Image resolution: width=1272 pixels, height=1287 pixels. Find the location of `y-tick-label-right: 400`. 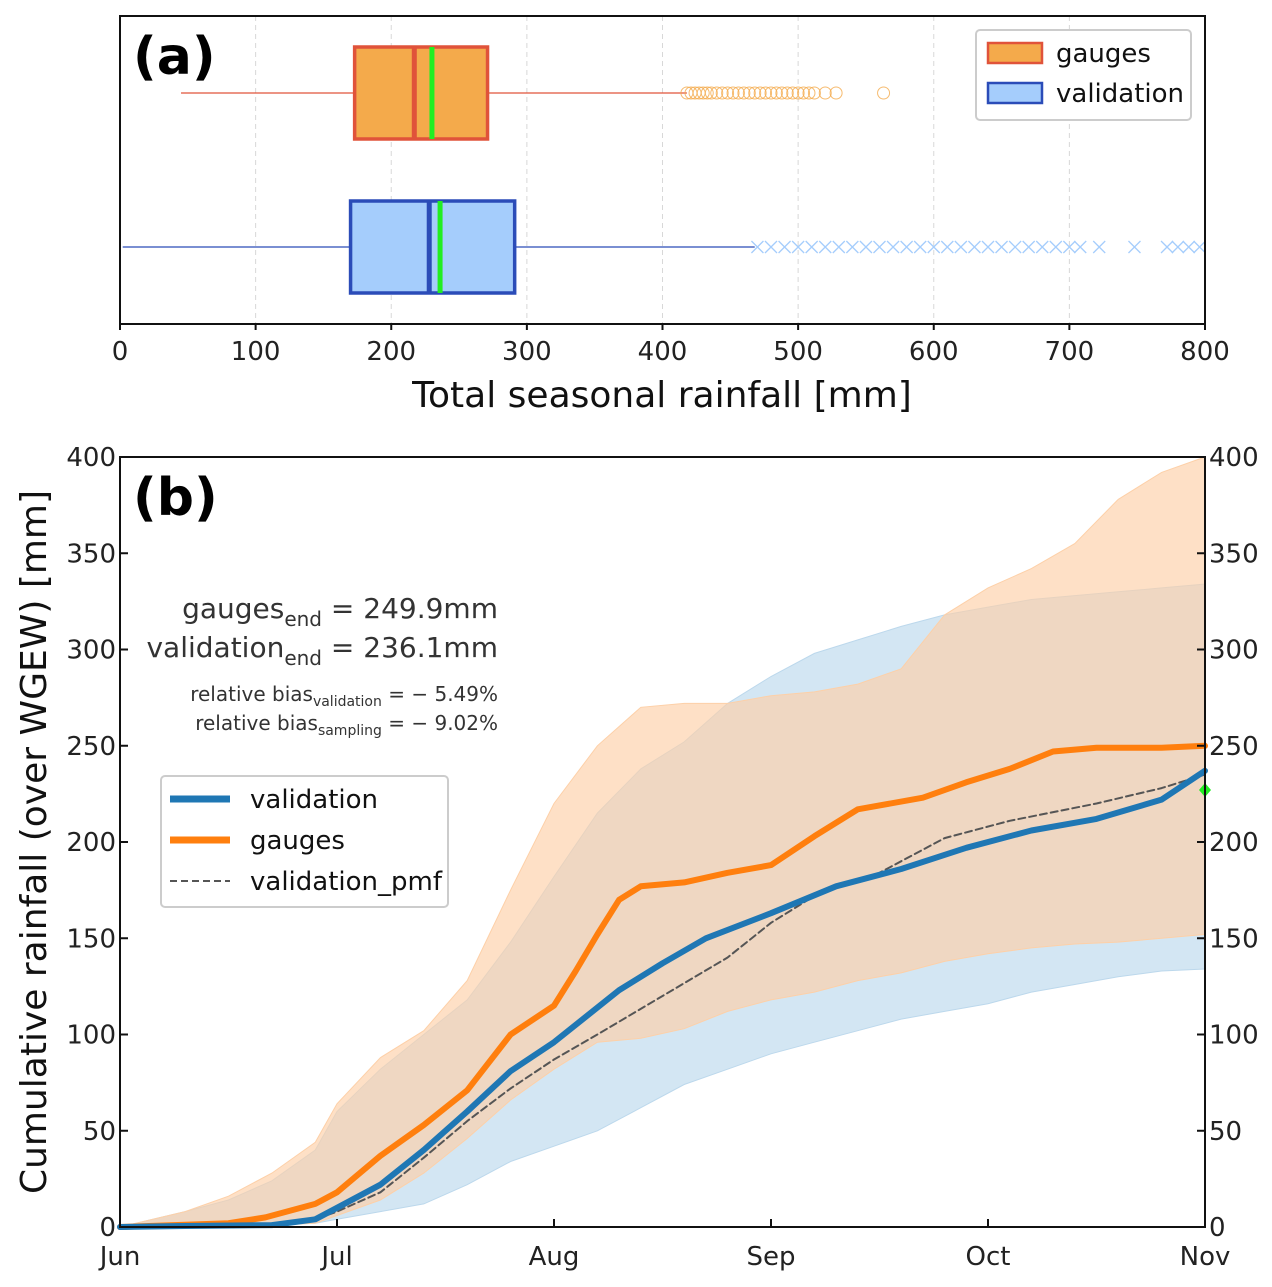

y-tick-label-right: 400 is located at coordinates (1234, 458).